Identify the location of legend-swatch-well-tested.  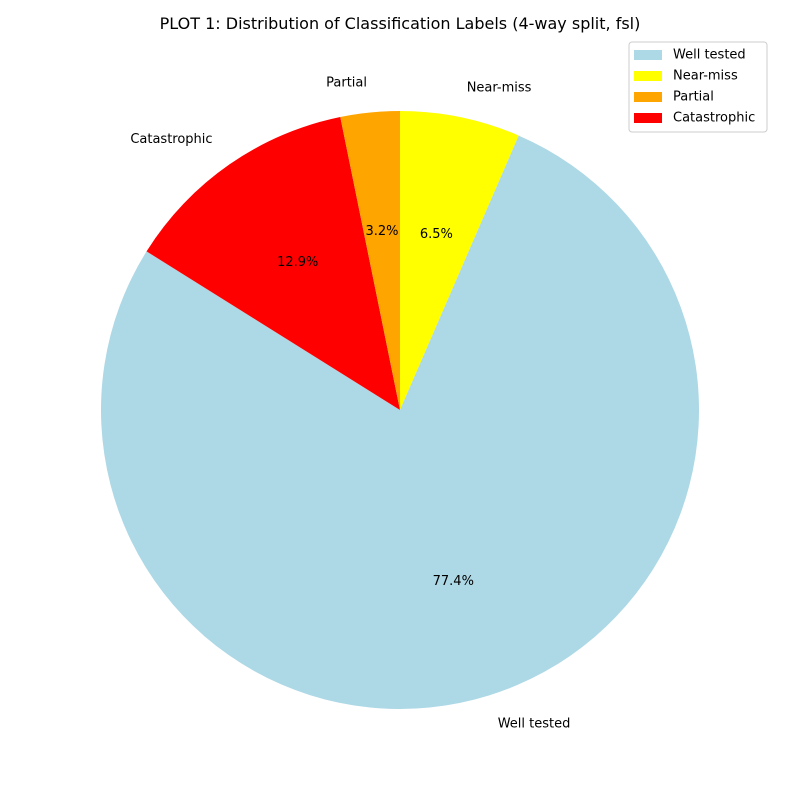
(648, 55).